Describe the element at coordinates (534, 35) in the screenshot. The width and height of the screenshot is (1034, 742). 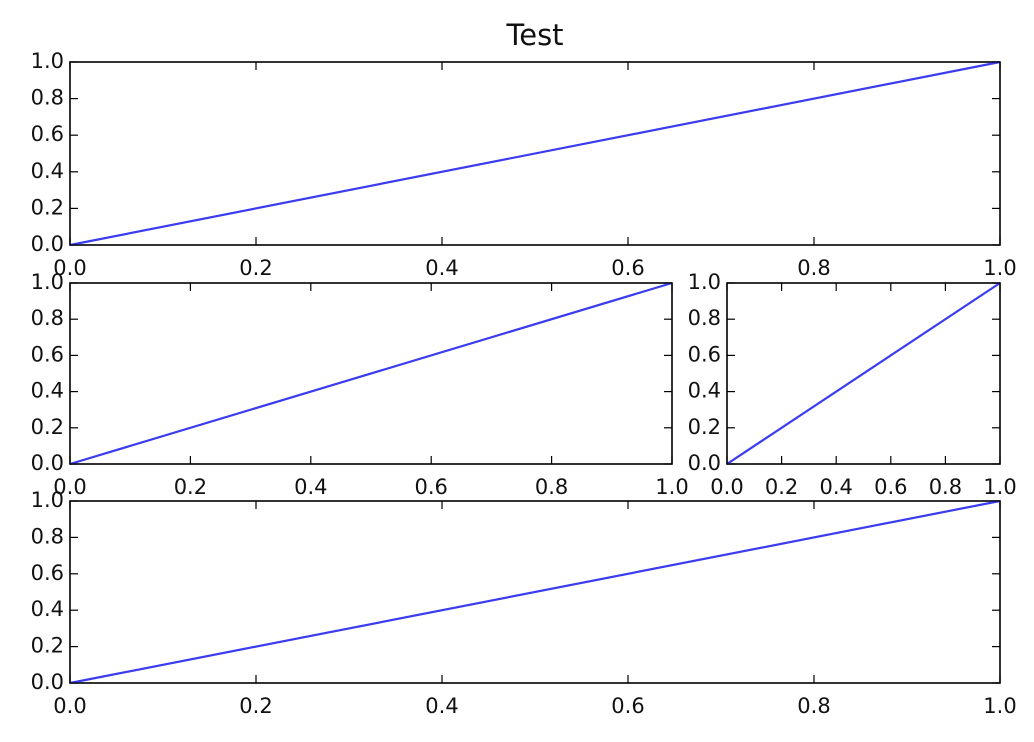
I see `chart-title: Test` at that location.